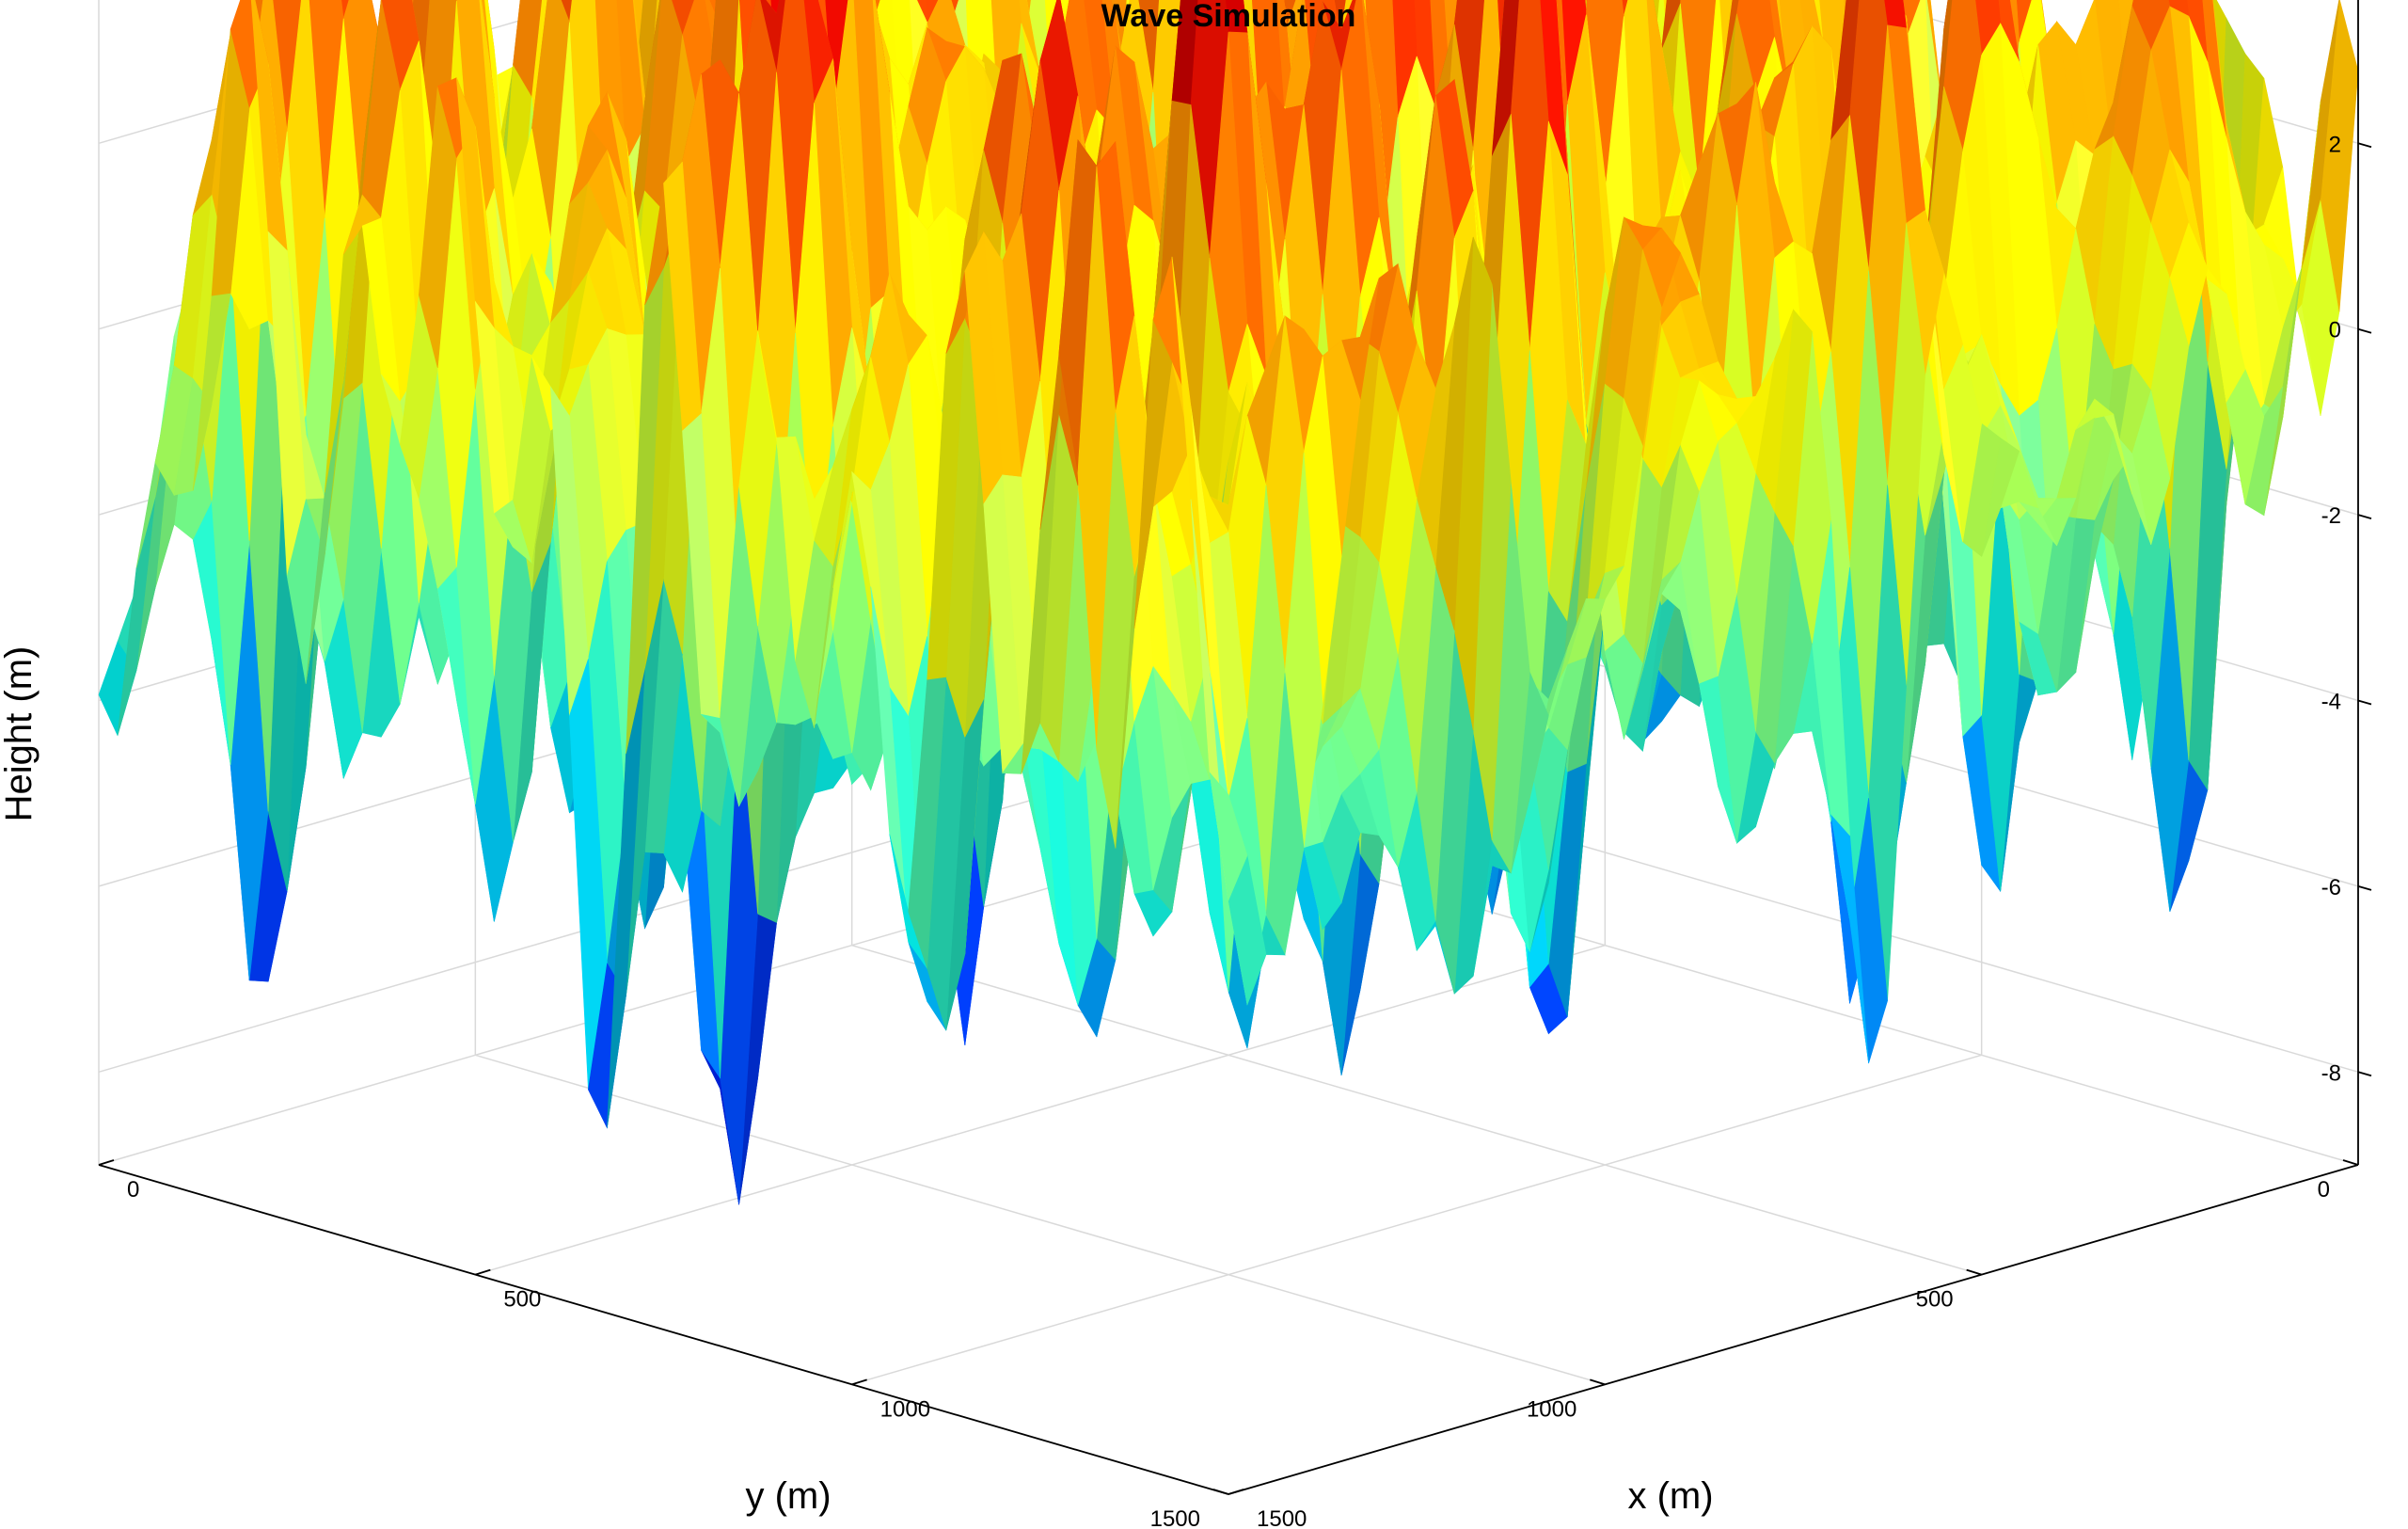 The image size is (2408, 1529). Describe the element at coordinates (1670, 1496) in the screenshot. I see `x-axis-label: x (m)` at that location.